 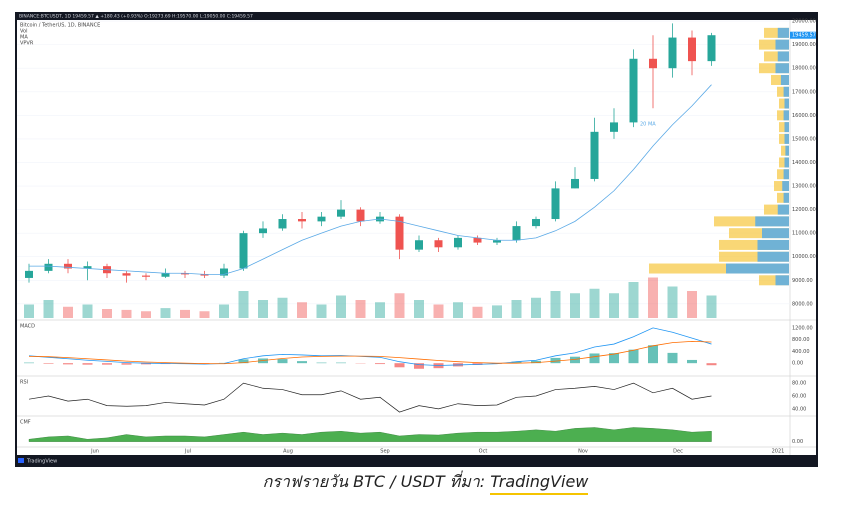 I want to click on y-tick-label: 13000.00, so click(x=804, y=187).